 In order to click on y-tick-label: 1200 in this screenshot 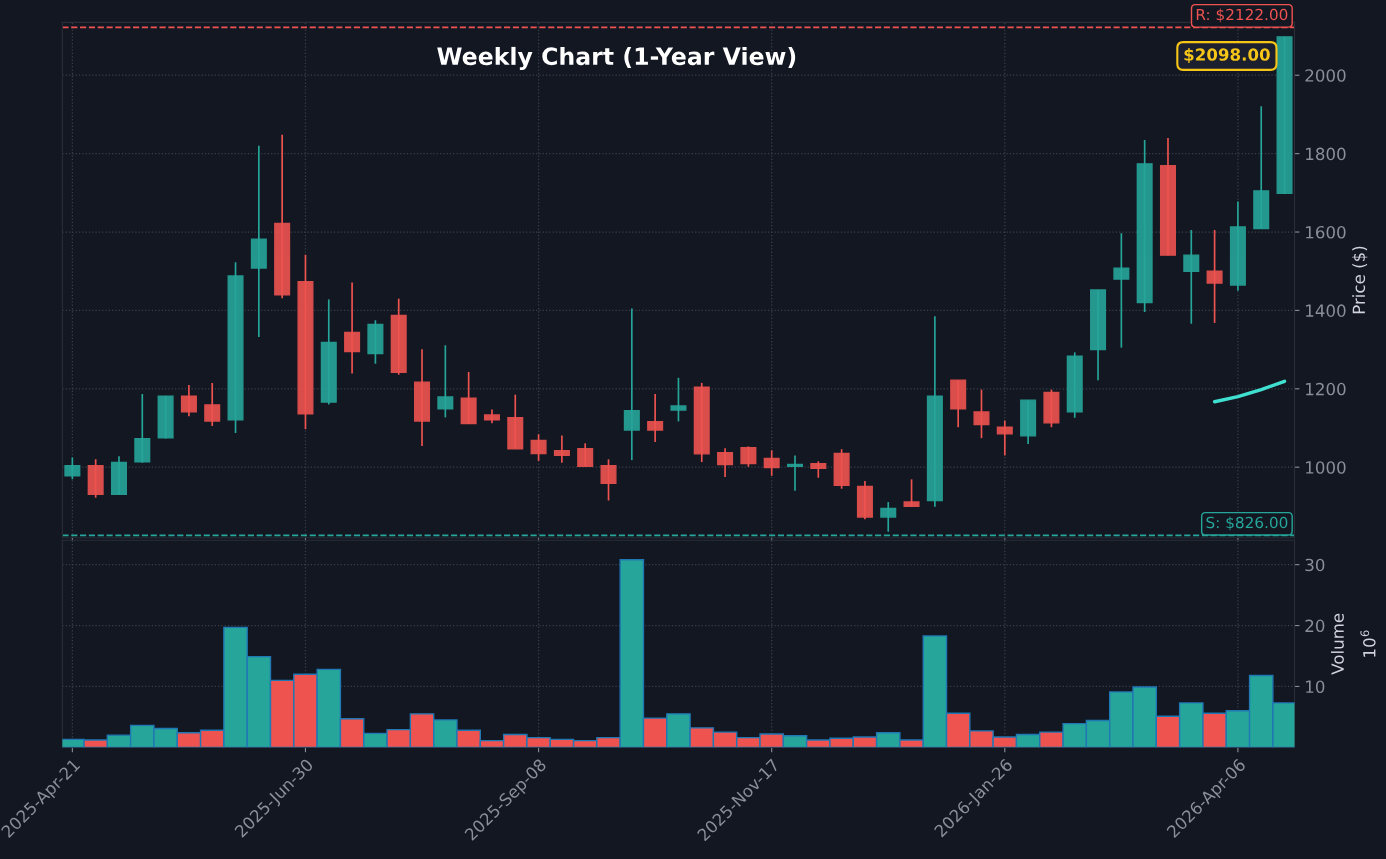, I will do `click(1326, 389)`.